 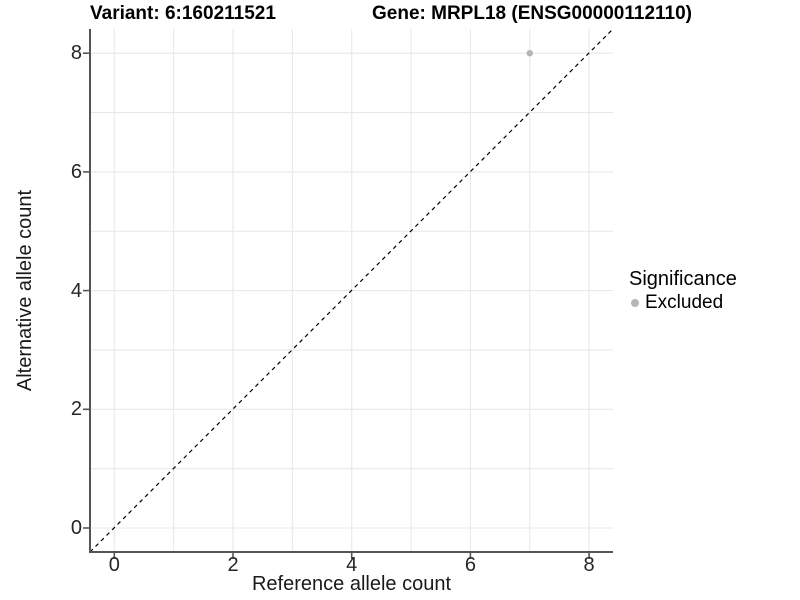 What do you see at coordinates (25, 290) in the screenshot?
I see `y-axis-title: Alternative allele count` at bounding box center [25, 290].